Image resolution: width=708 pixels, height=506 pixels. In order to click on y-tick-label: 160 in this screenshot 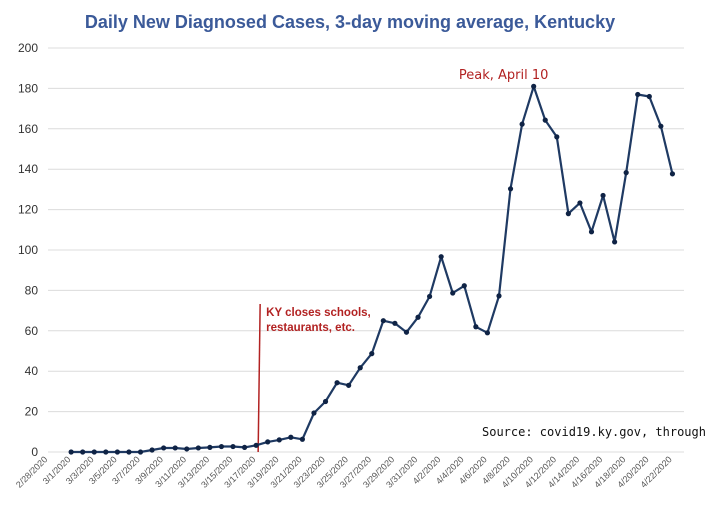, I will do `click(28, 129)`.